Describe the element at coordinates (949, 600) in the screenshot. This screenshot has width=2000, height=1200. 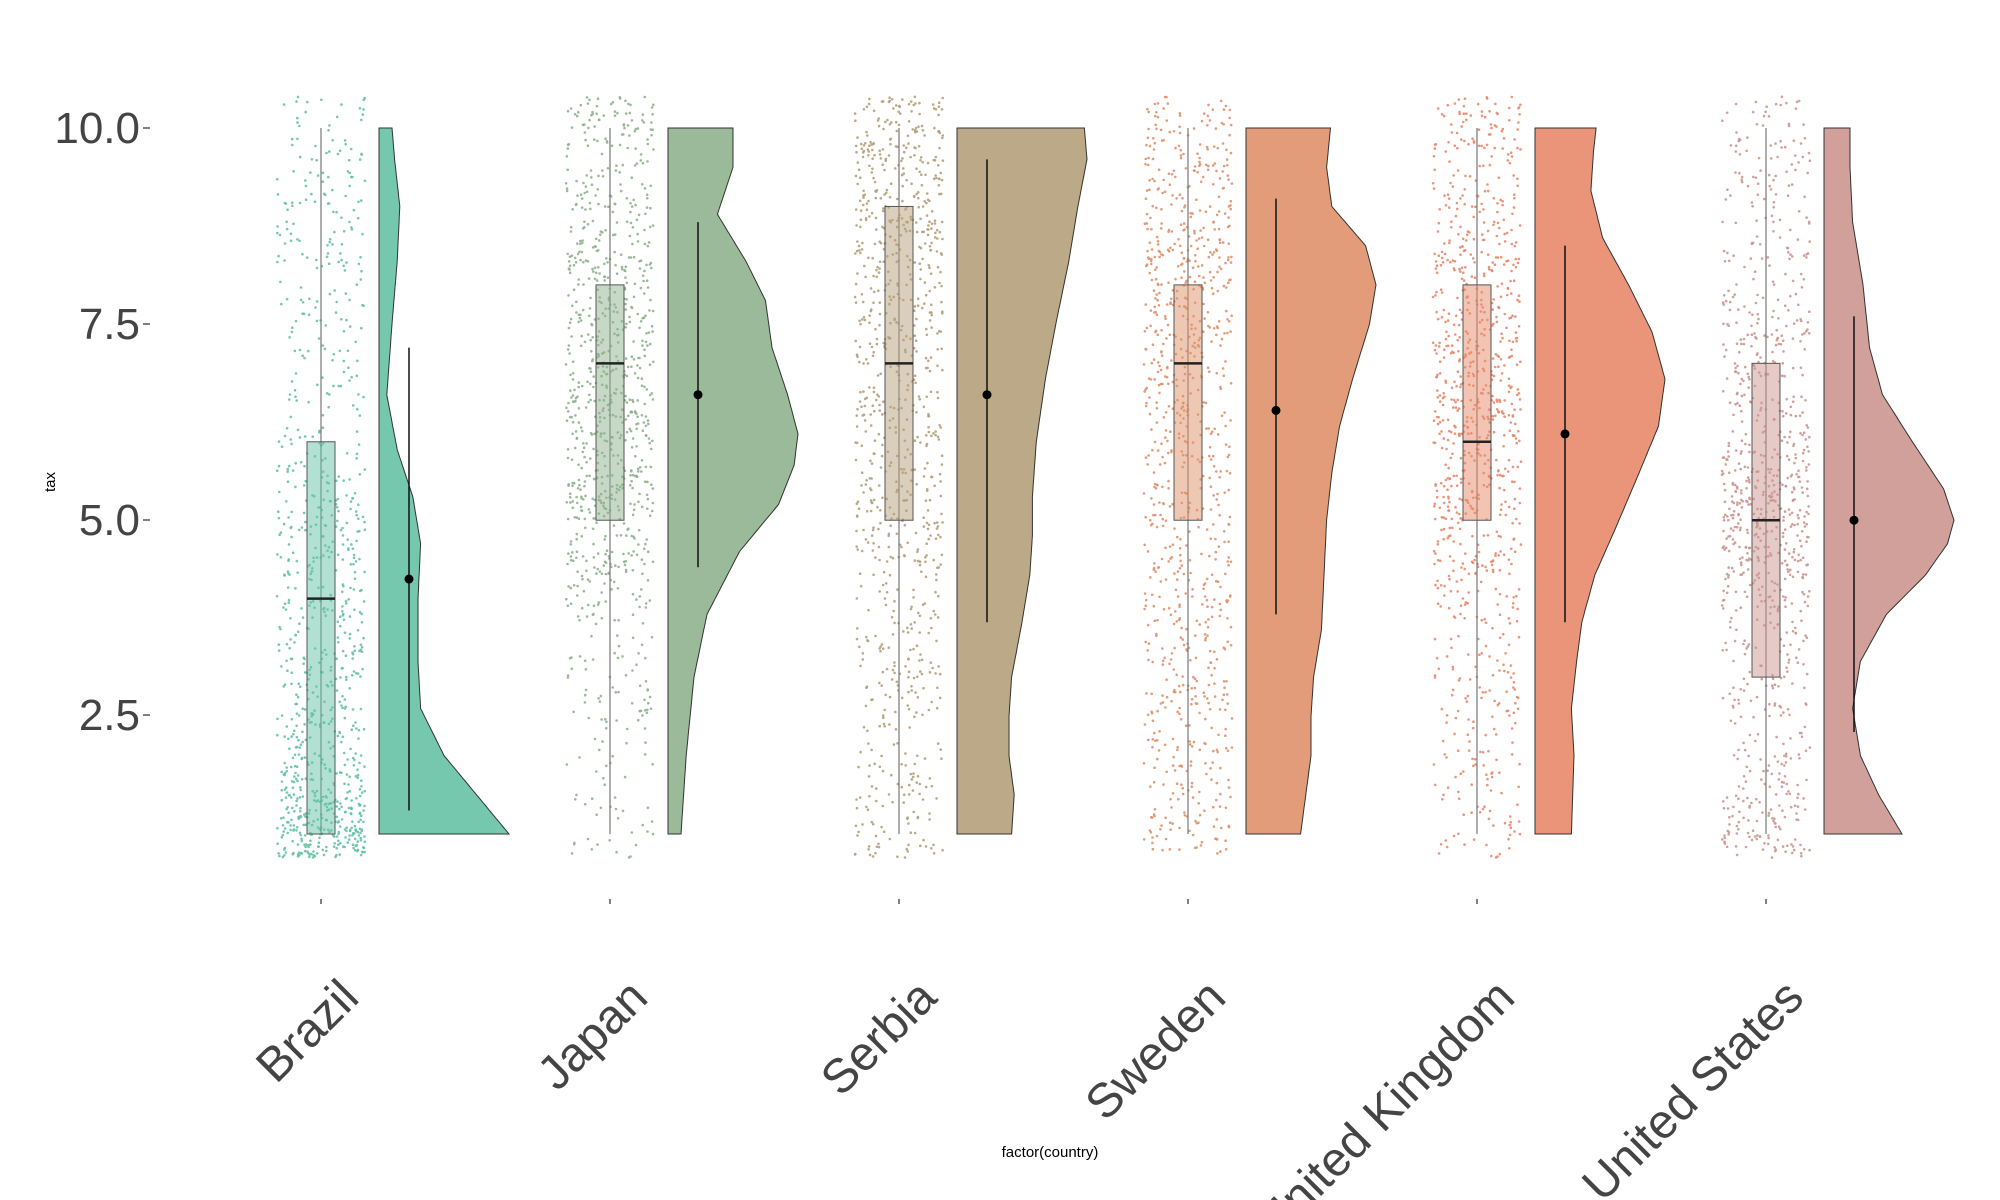
I see `group-serbia: Serbia` at that location.